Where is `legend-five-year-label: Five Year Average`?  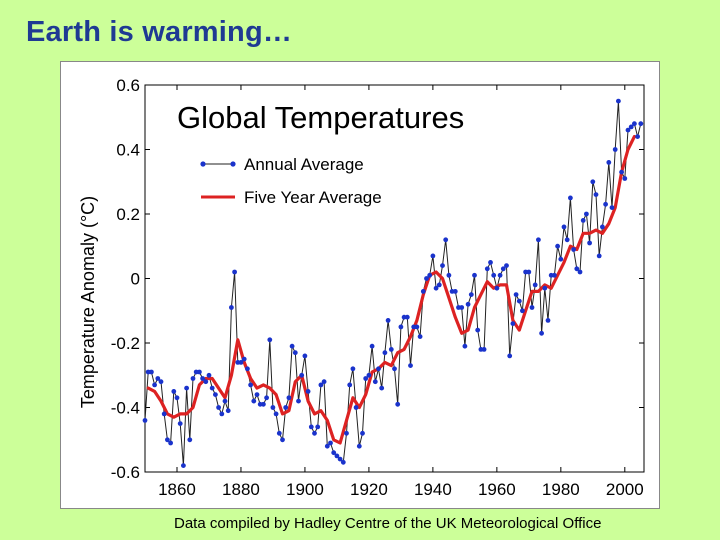 legend-five-year-label: Five Year Average is located at coordinates (313, 197).